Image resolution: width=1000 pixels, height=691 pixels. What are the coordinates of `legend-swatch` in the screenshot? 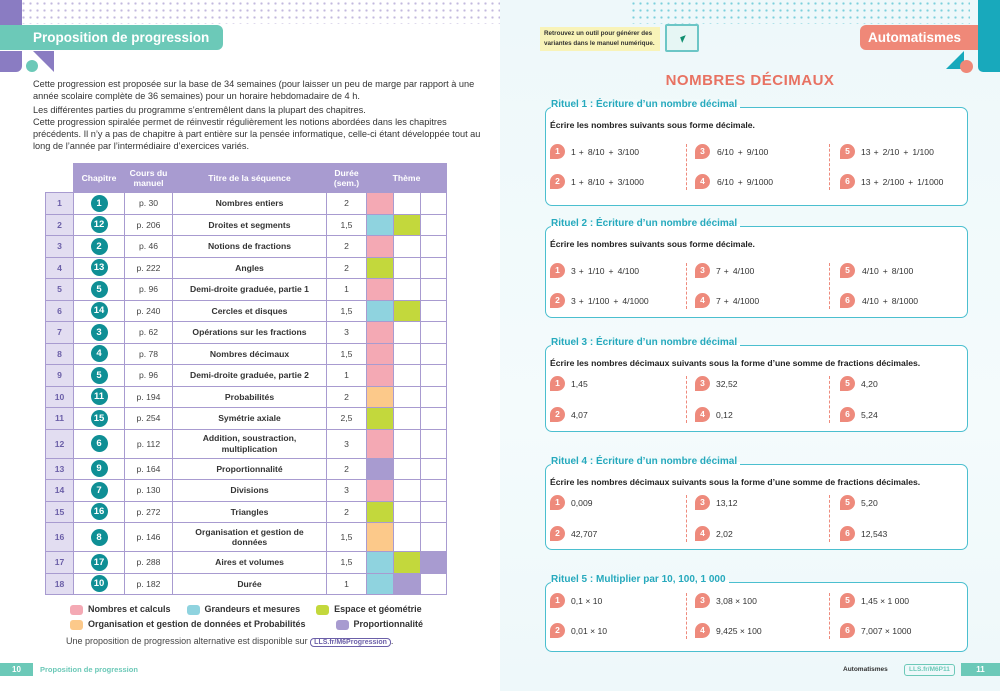 It's located at (76, 609).